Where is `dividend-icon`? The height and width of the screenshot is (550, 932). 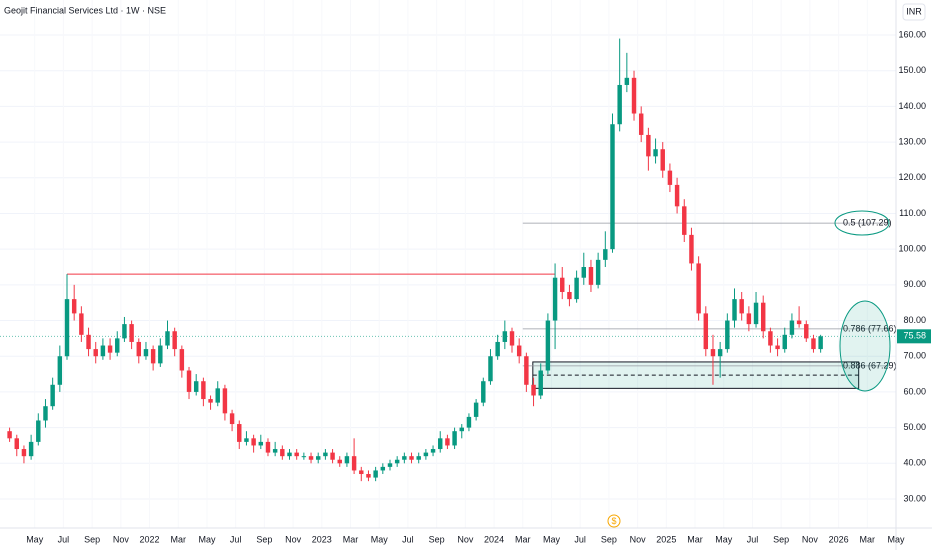 dividend-icon is located at coordinates (614, 521).